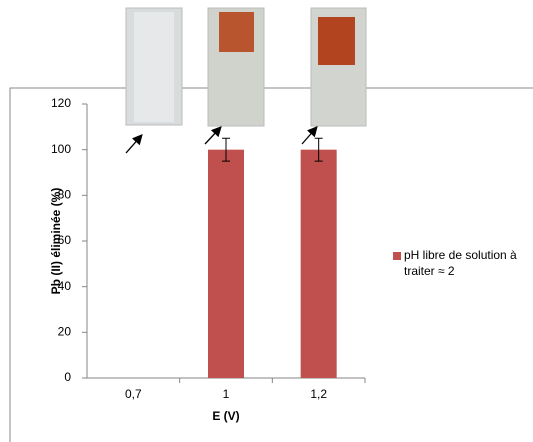 This screenshot has width=533, height=442. Describe the element at coordinates (318, 394) in the screenshot. I see `x-tick-label: 1,2` at that location.